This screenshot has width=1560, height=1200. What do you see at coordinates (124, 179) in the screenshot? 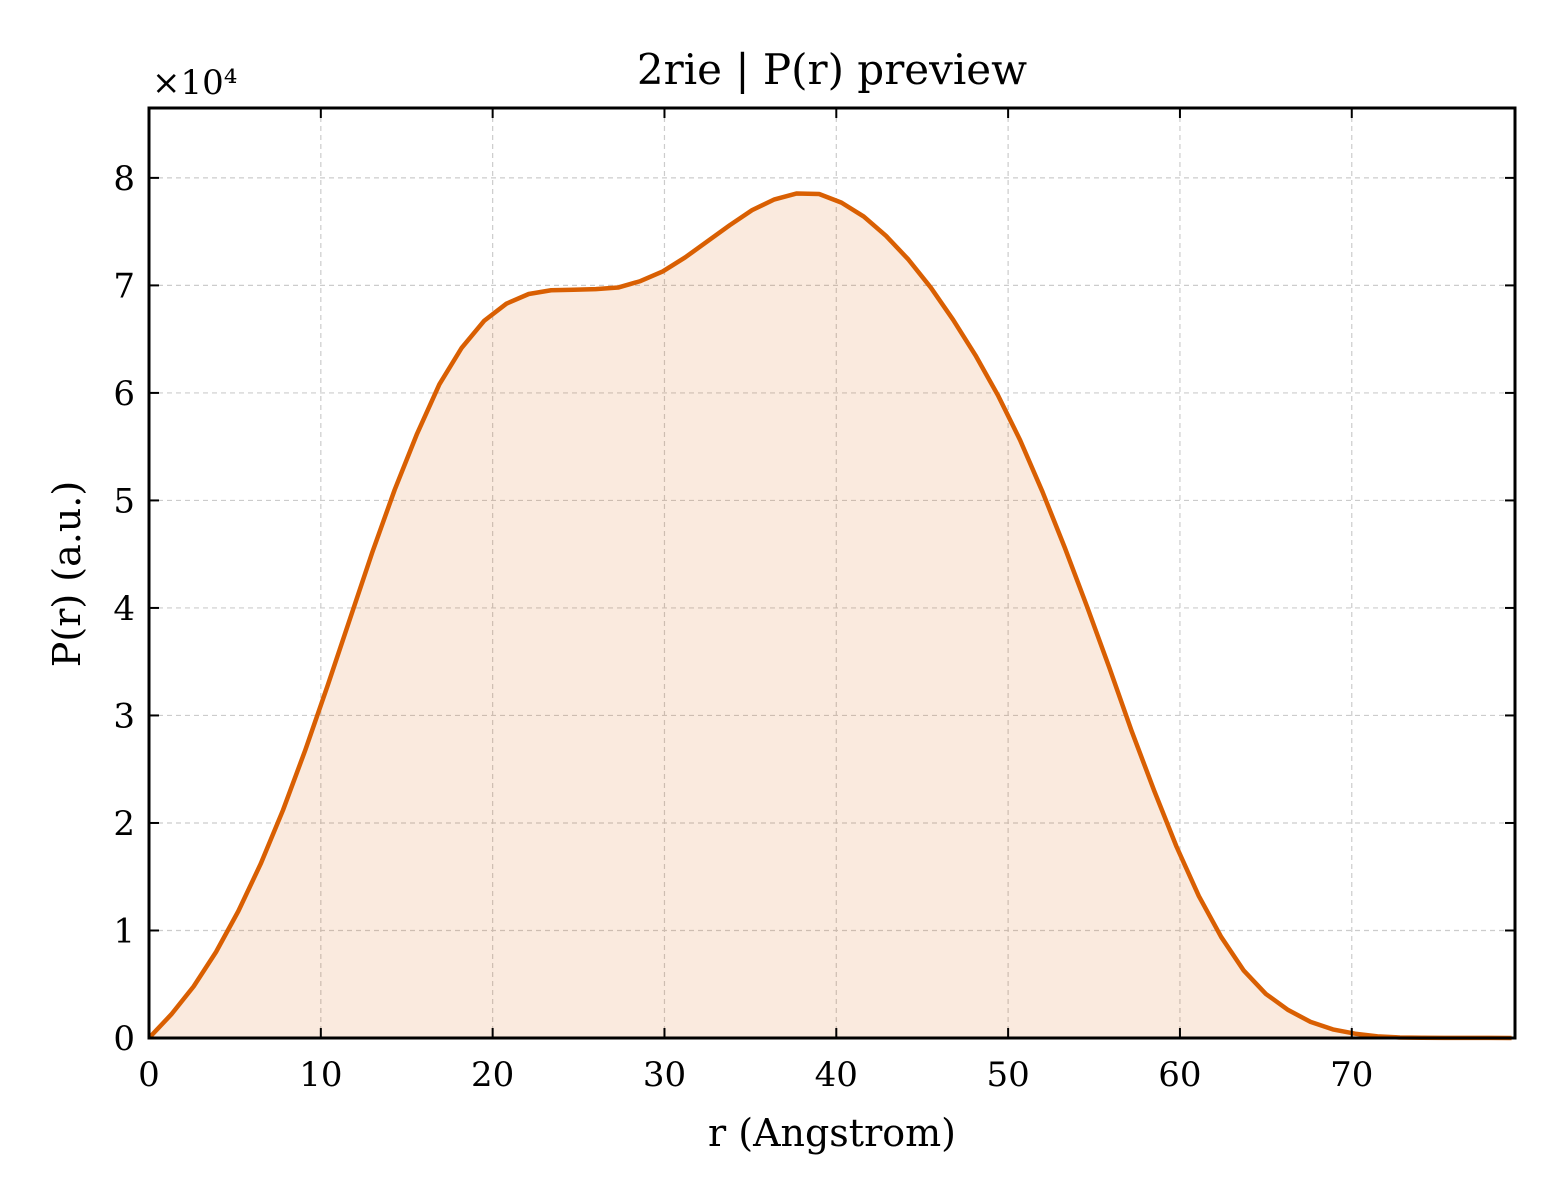
I see `y-tick-label: 8` at bounding box center [124, 179].